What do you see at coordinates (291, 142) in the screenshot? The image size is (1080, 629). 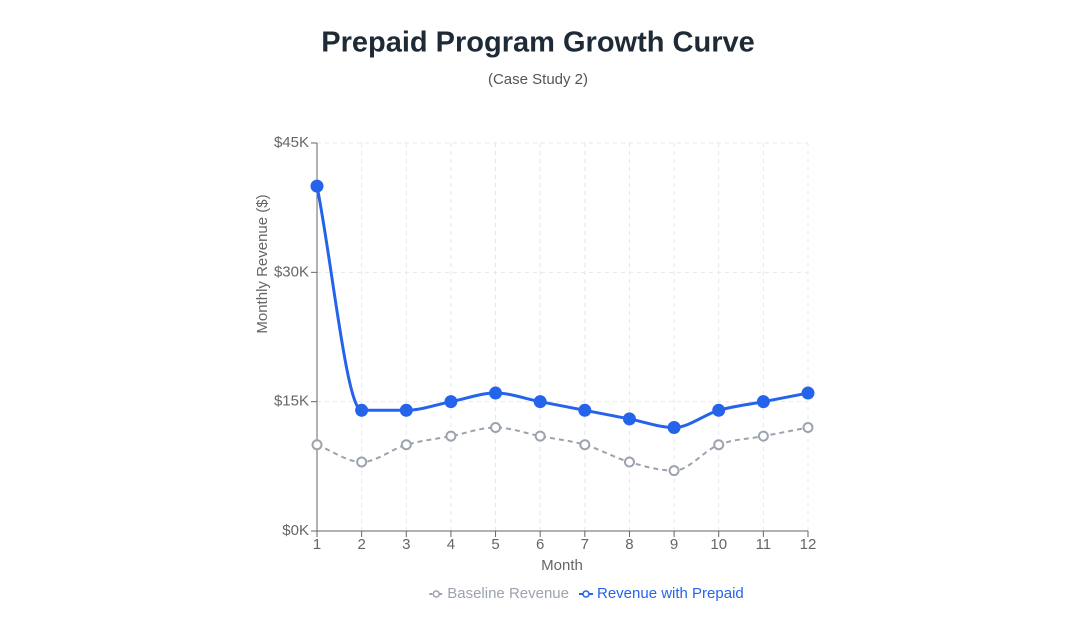 I see `y-tick-label: $45K` at bounding box center [291, 142].